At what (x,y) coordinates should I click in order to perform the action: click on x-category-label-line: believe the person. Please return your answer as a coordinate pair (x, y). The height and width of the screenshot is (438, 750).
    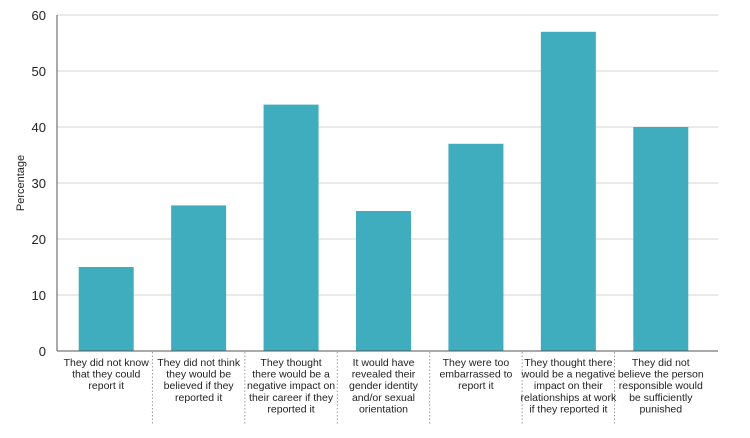
    Looking at the image, I should click on (661, 375).